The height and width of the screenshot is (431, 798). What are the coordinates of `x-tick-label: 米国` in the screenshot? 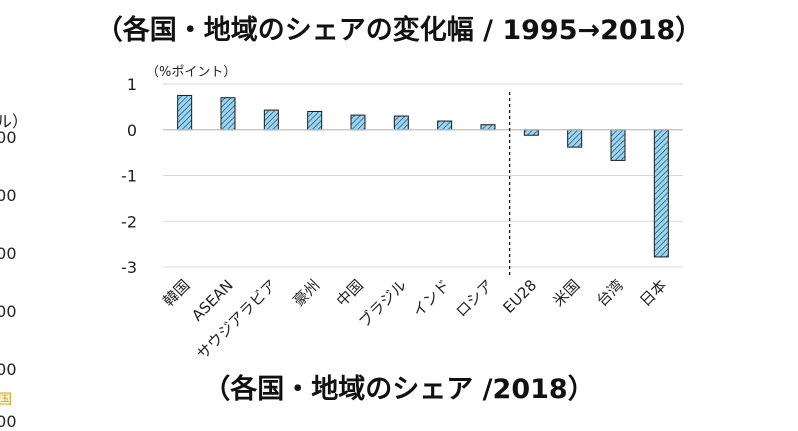 It's located at (567, 293).